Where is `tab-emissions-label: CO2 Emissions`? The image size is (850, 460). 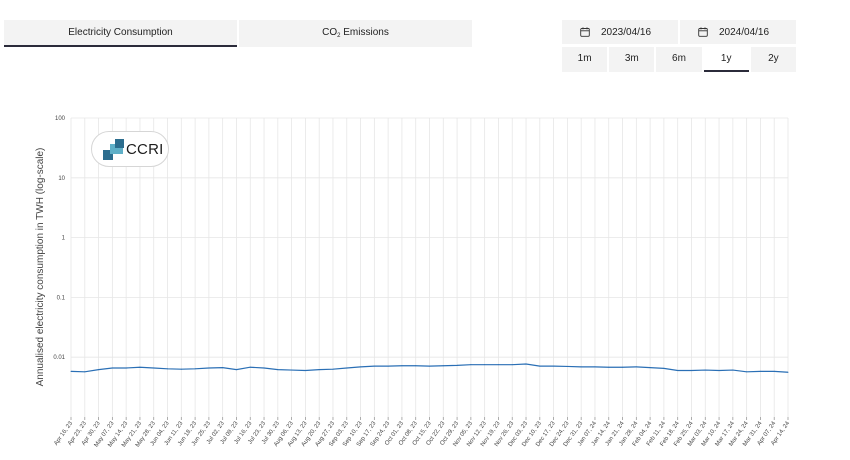 tab-emissions-label: CO2 Emissions is located at coordinates (355, 32).